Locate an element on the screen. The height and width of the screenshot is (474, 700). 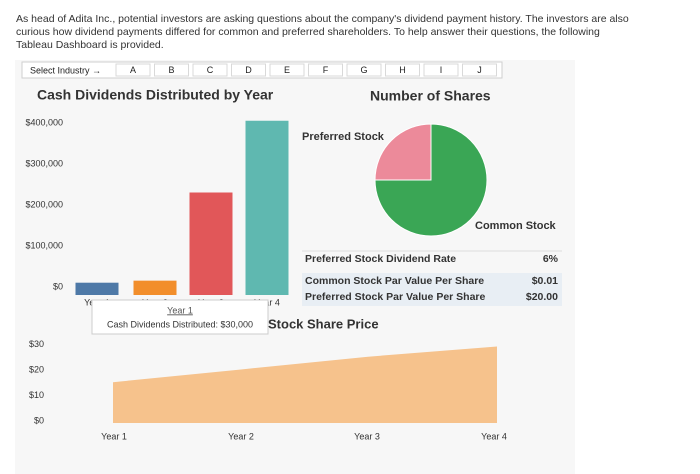
filter-option-label: B is located at coordinates (171, 70).